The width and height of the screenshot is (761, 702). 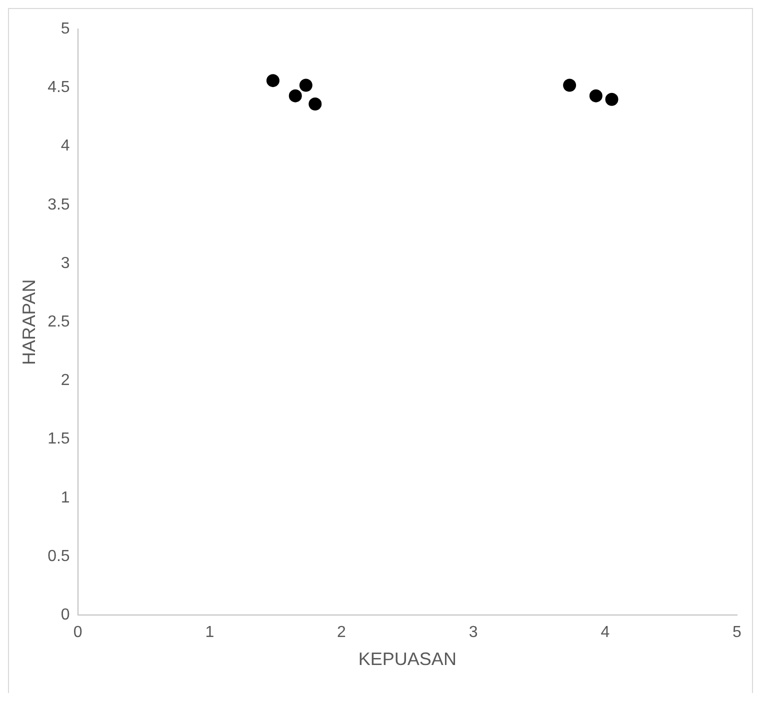 What do you see at coordinates (65, 146) in the screenshot?
I see `y-tick-label: 4` at bounding box center [65, 146].